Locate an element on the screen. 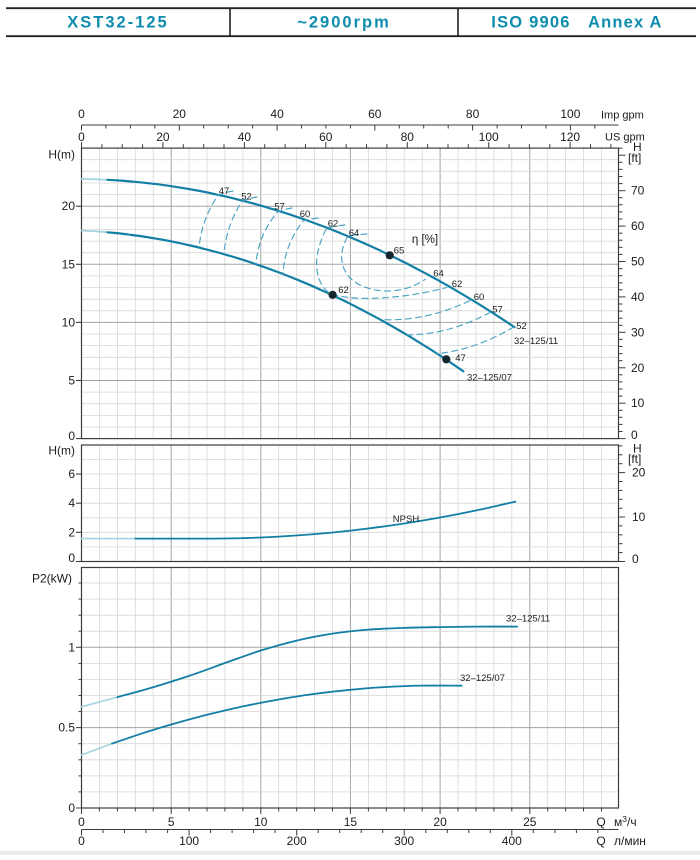 This screenshot has width=700, height=860. svg-text: US gpm is located at coordinates (625, 138).